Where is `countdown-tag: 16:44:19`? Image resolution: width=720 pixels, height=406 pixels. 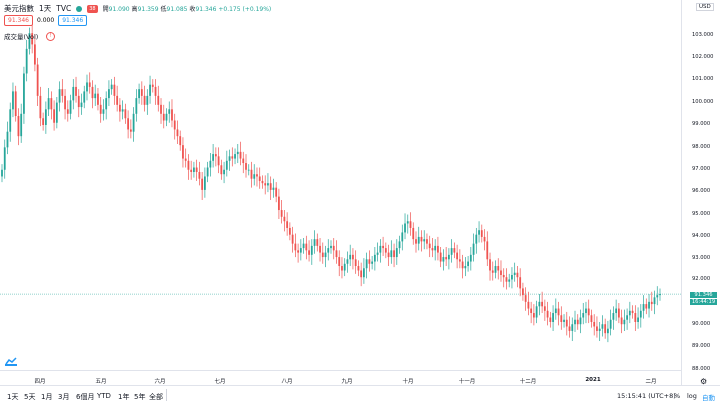
countdown-tag: 16:44:19 is located at coordinates (703, 302).